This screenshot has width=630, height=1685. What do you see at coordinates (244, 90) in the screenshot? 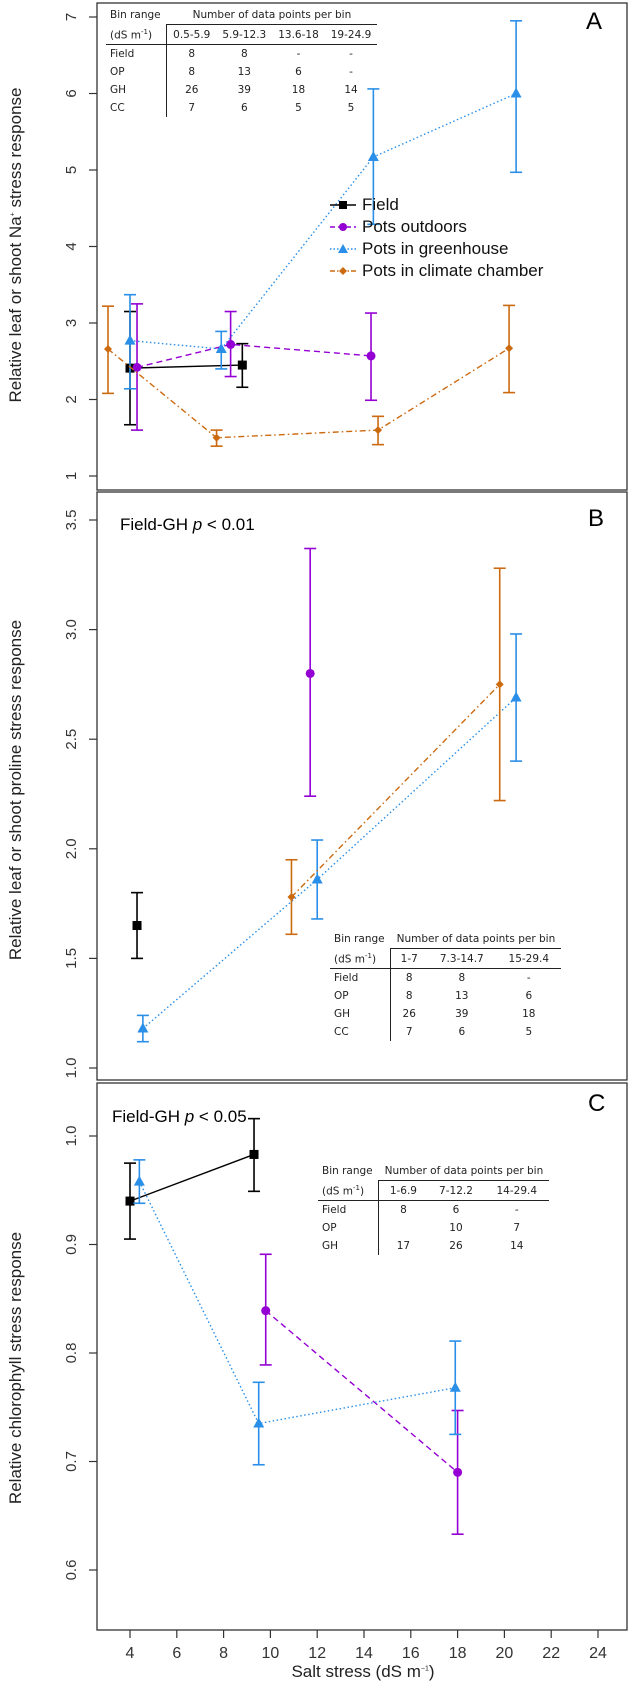
I see `table-cell: 39` at bounding box center [244, 90].